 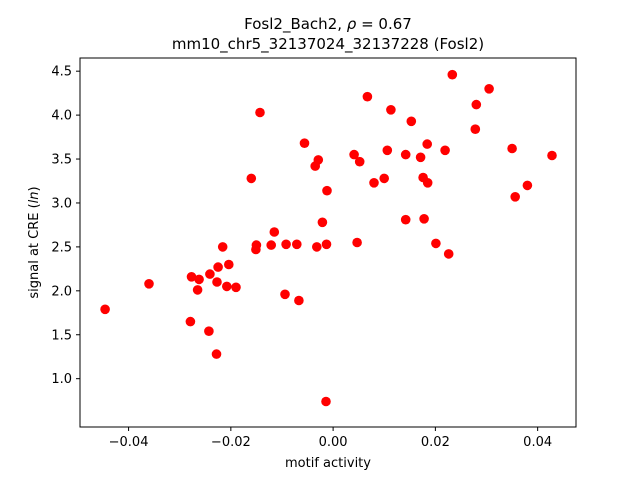 I want to click on x-tick-label: 0.04, so click(x=537, y=442).